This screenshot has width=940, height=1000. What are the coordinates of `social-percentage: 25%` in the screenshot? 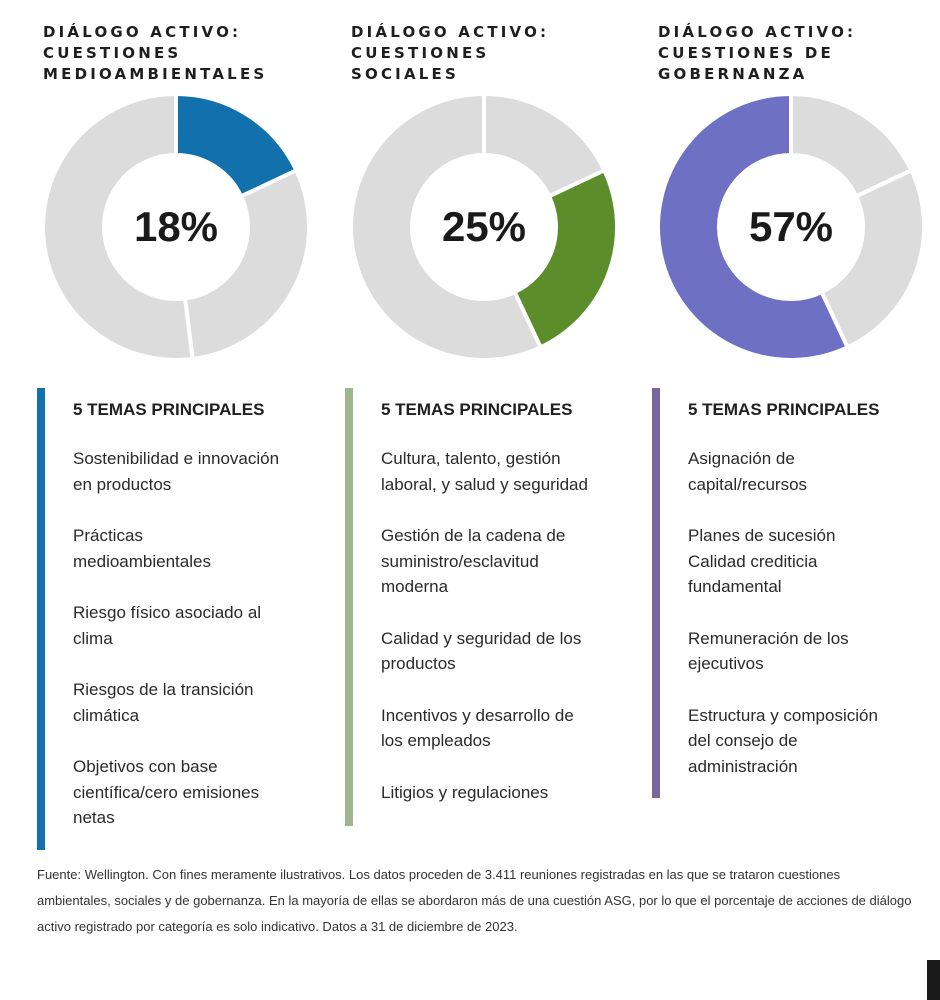 It's located at (484, 226).